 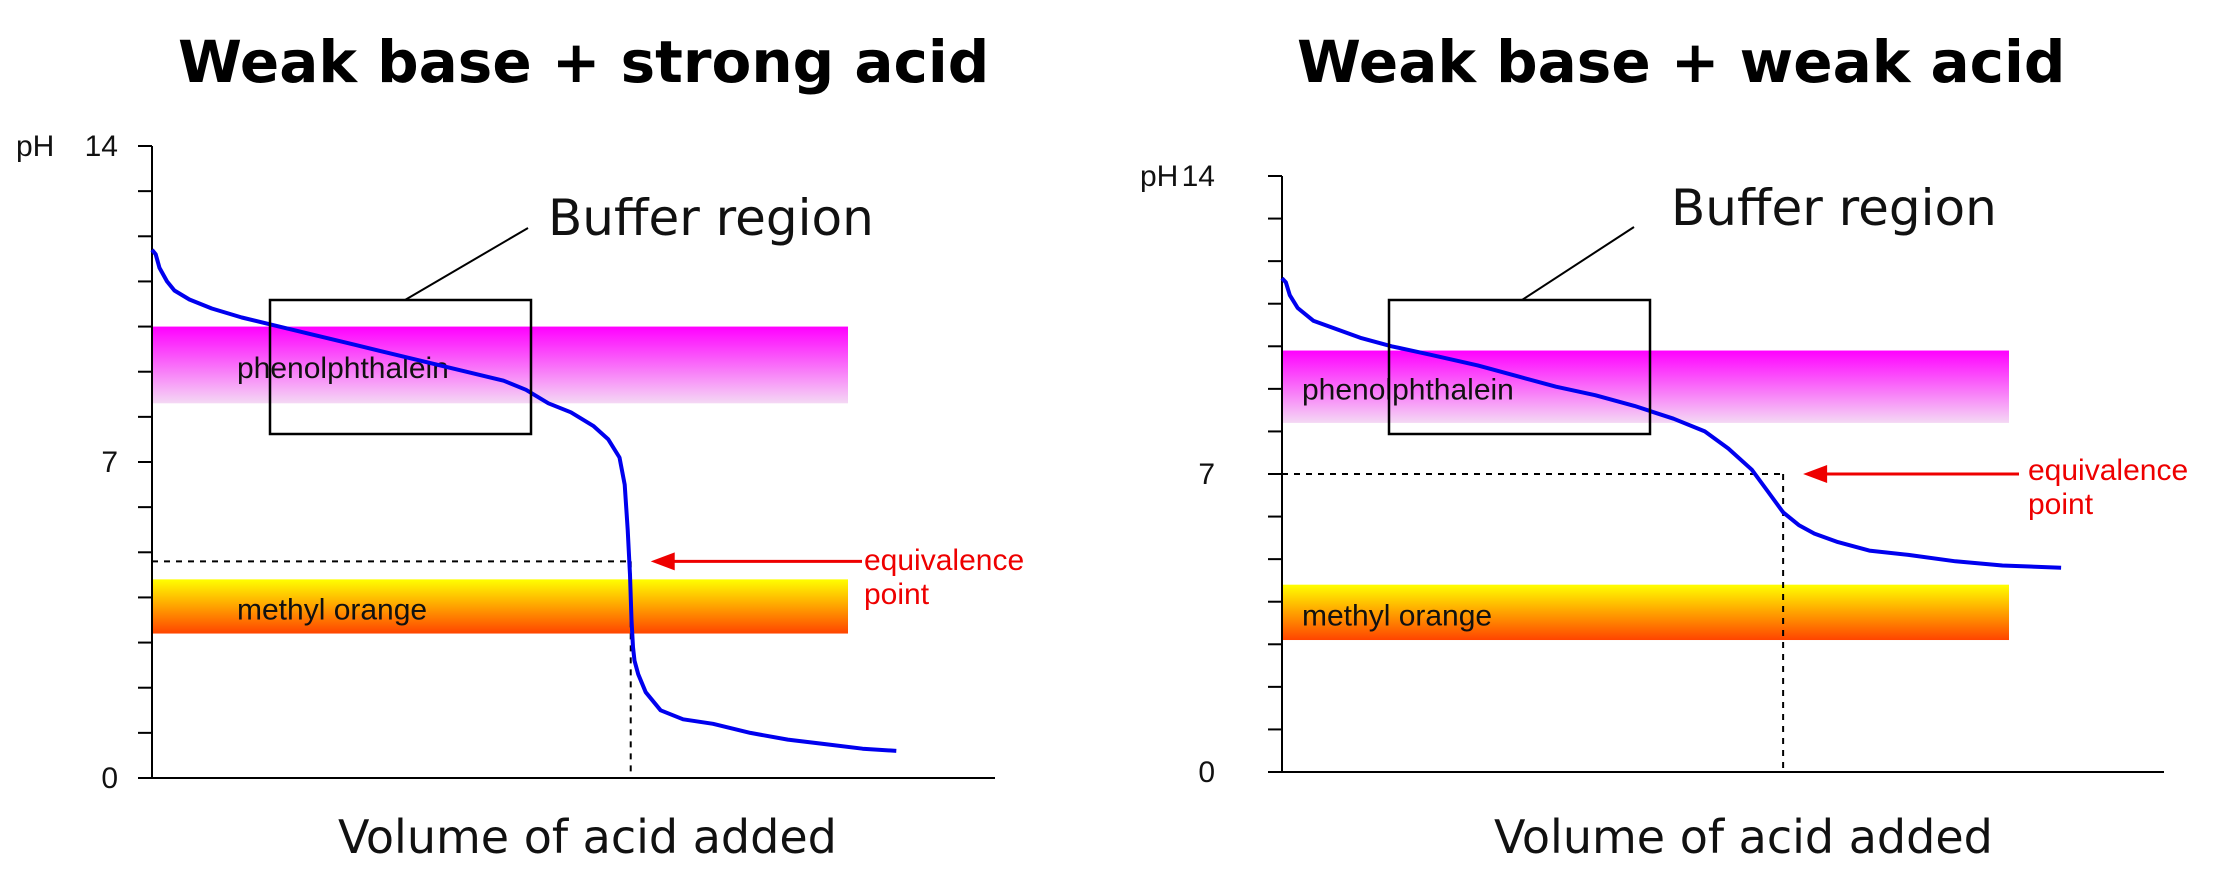 I want to click on band-label: phenolphthalein, so click(x=1408, y=390).